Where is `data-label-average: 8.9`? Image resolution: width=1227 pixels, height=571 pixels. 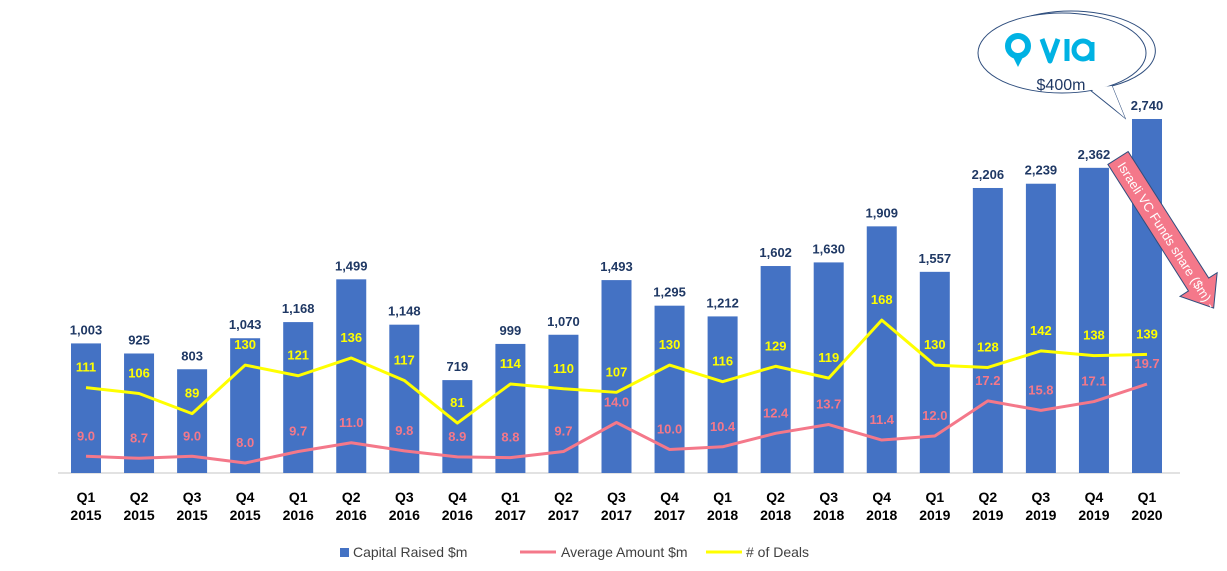
data-label-average: 8.9 is located at coordinates (457, 436).